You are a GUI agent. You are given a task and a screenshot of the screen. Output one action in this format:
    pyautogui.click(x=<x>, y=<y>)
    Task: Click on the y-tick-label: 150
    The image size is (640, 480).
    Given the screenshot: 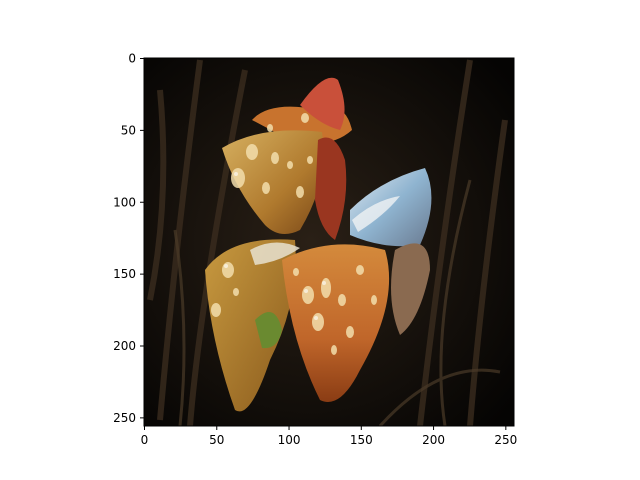 What is the action you would take?
    pyautogui.click(x=124, y=274)
    